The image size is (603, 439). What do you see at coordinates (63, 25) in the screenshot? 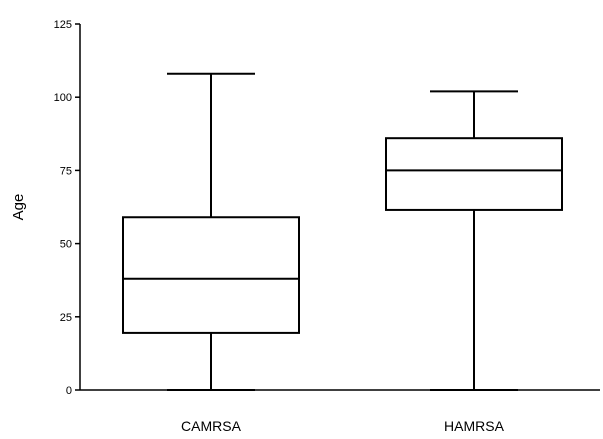
I see `y-tick-label: 125` at bounding box center [63, 25].